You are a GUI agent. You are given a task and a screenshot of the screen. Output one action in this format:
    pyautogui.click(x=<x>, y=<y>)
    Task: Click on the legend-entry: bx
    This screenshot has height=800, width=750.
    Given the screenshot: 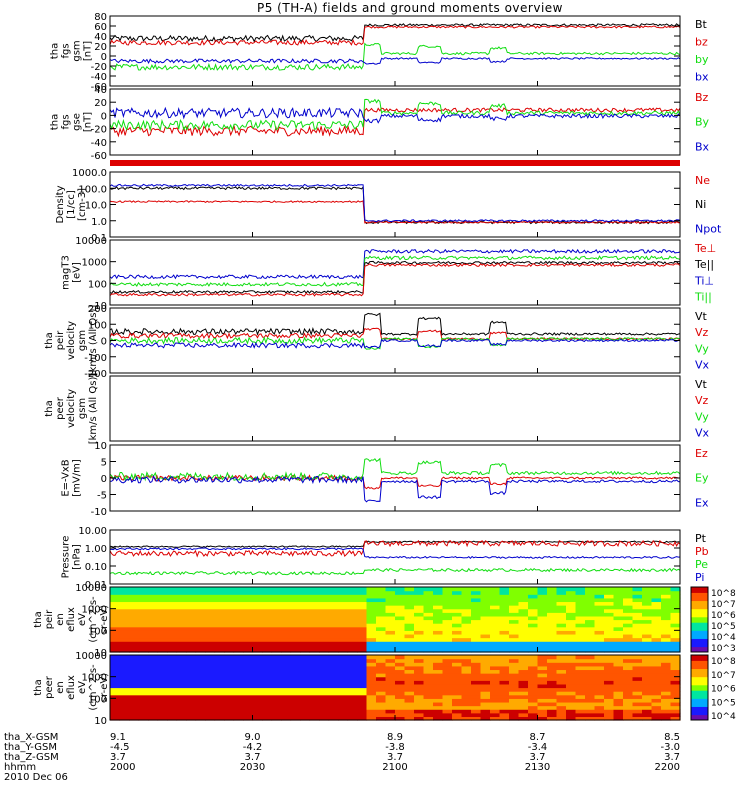 What is the action you would take?
    pyautogui.click(x=702, y=77)
    